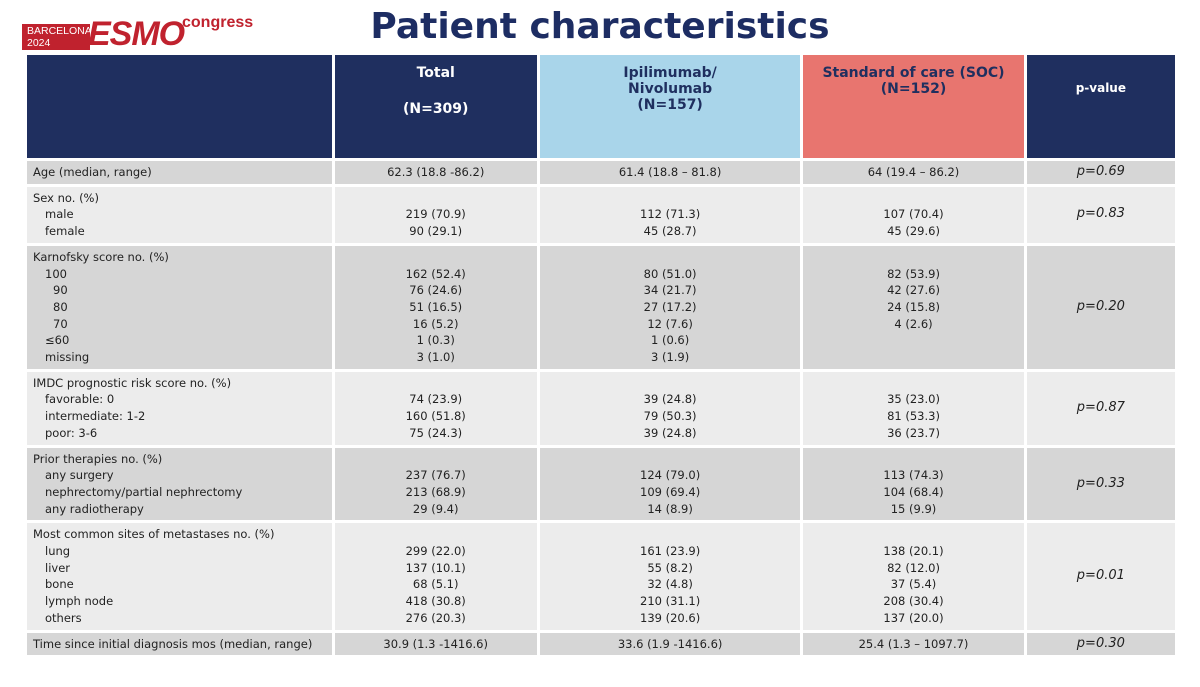 This screenshot has height=687, width=1200. Describe the element at coordinates (94, 508) in the screenshot. I see `sub-label: any radiotherapy` at that location.